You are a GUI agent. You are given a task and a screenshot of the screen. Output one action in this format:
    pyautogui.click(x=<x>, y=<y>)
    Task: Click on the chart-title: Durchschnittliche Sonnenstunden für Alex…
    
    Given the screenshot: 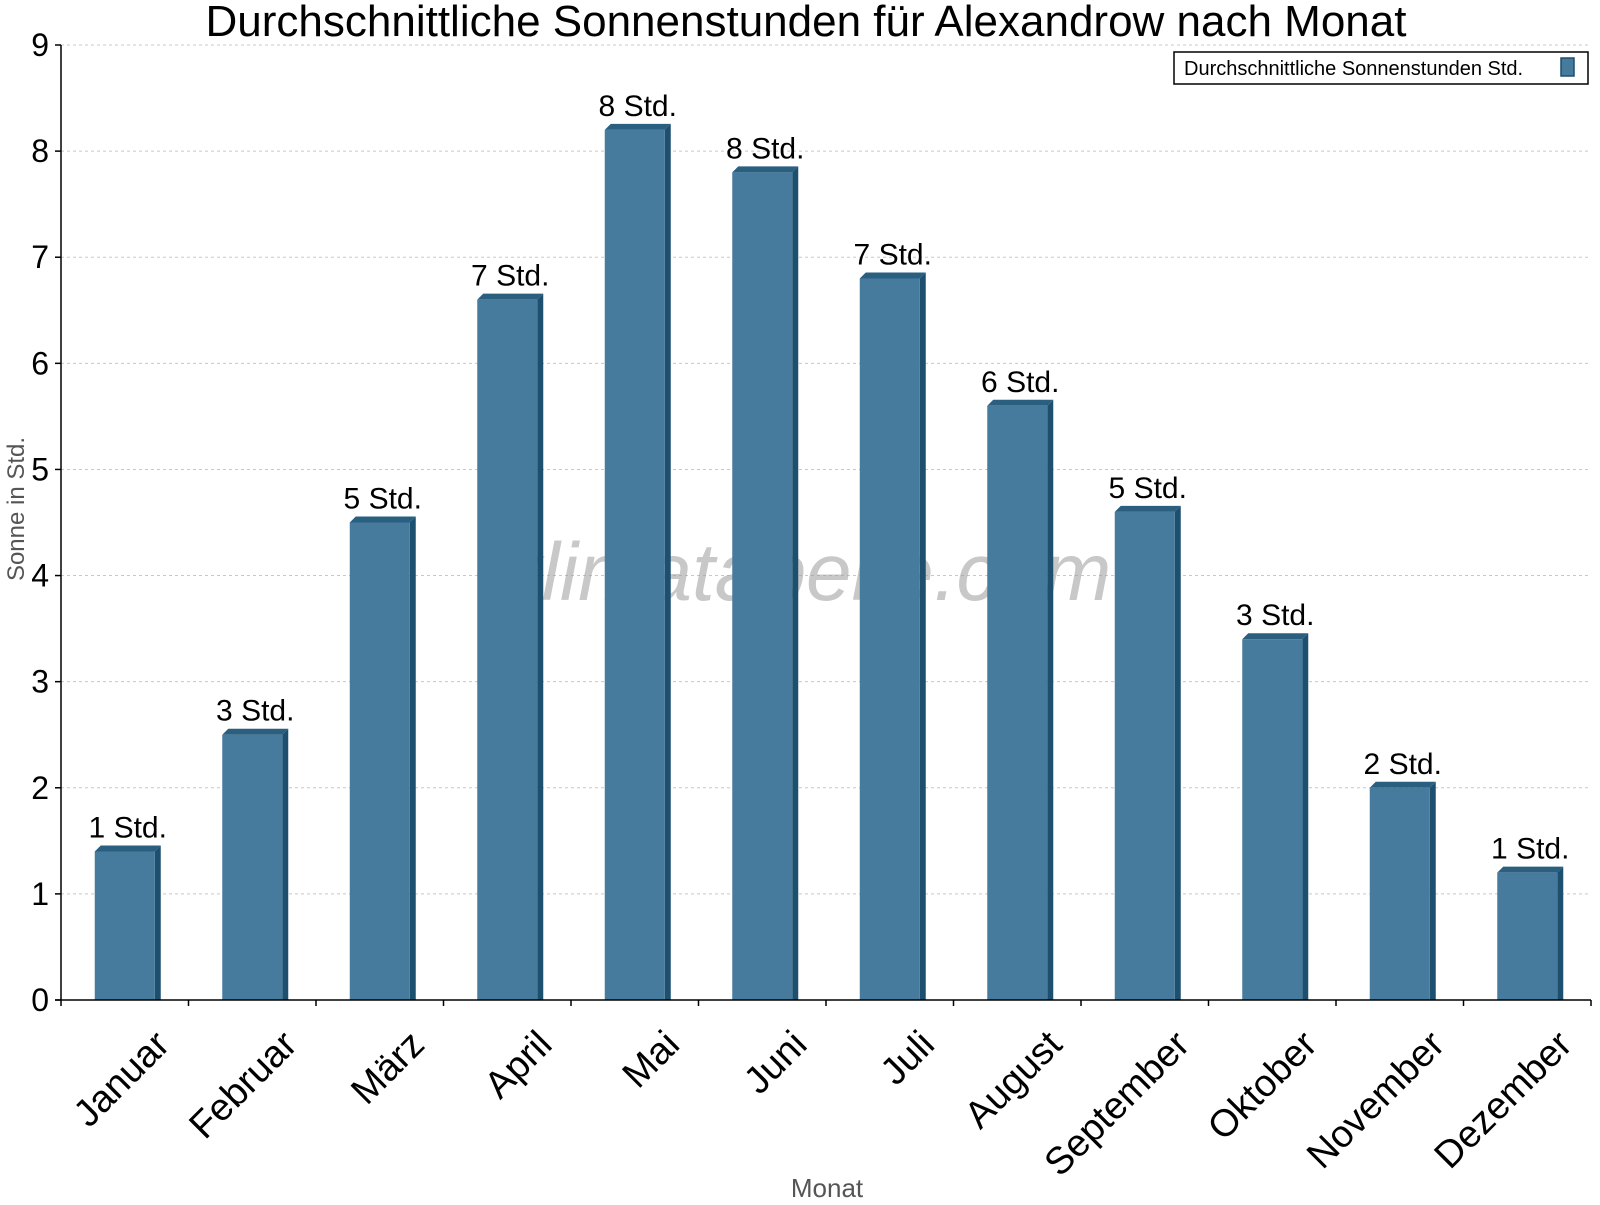 What is the action you would take?
    pyautogui.click(x=806, y=23)
    